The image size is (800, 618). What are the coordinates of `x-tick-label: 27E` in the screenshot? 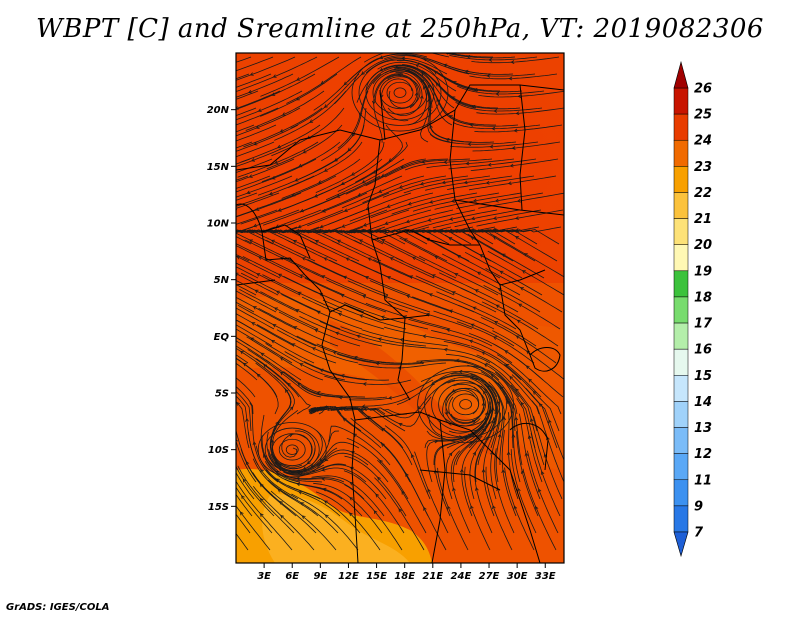 It's located at (489, 576).